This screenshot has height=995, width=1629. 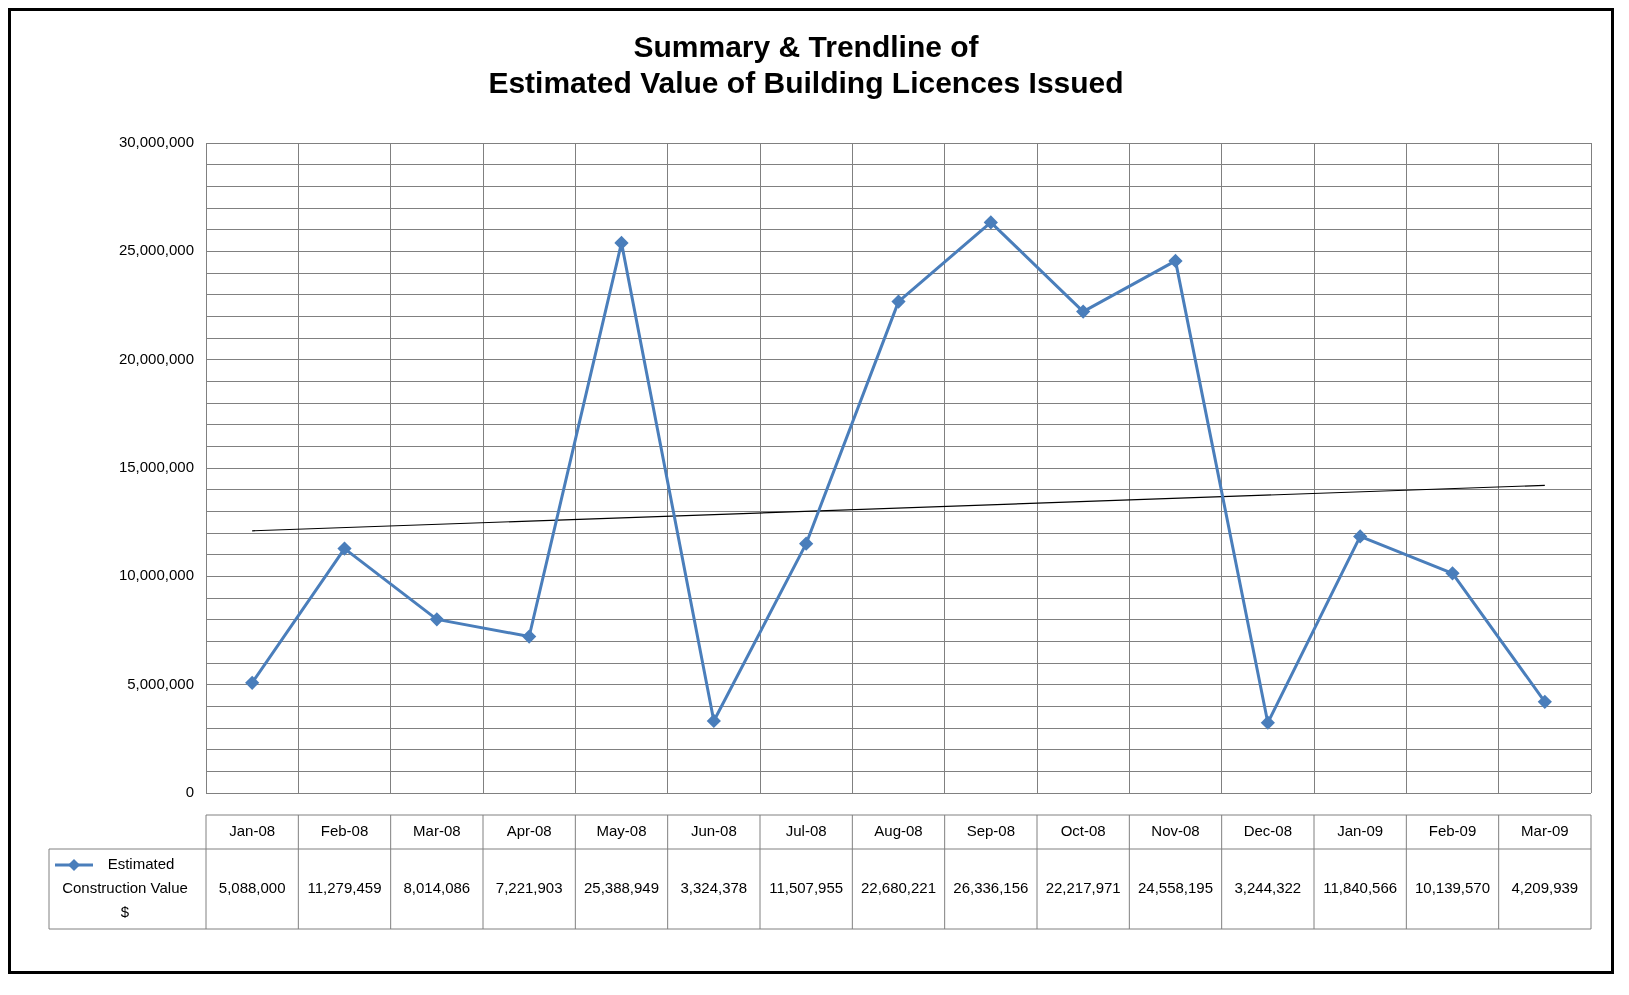 What do you see at coordinates (1175, 888) in the screenshot?
I see `data-label: 24,558,195` at bounding box center [1175, 888].